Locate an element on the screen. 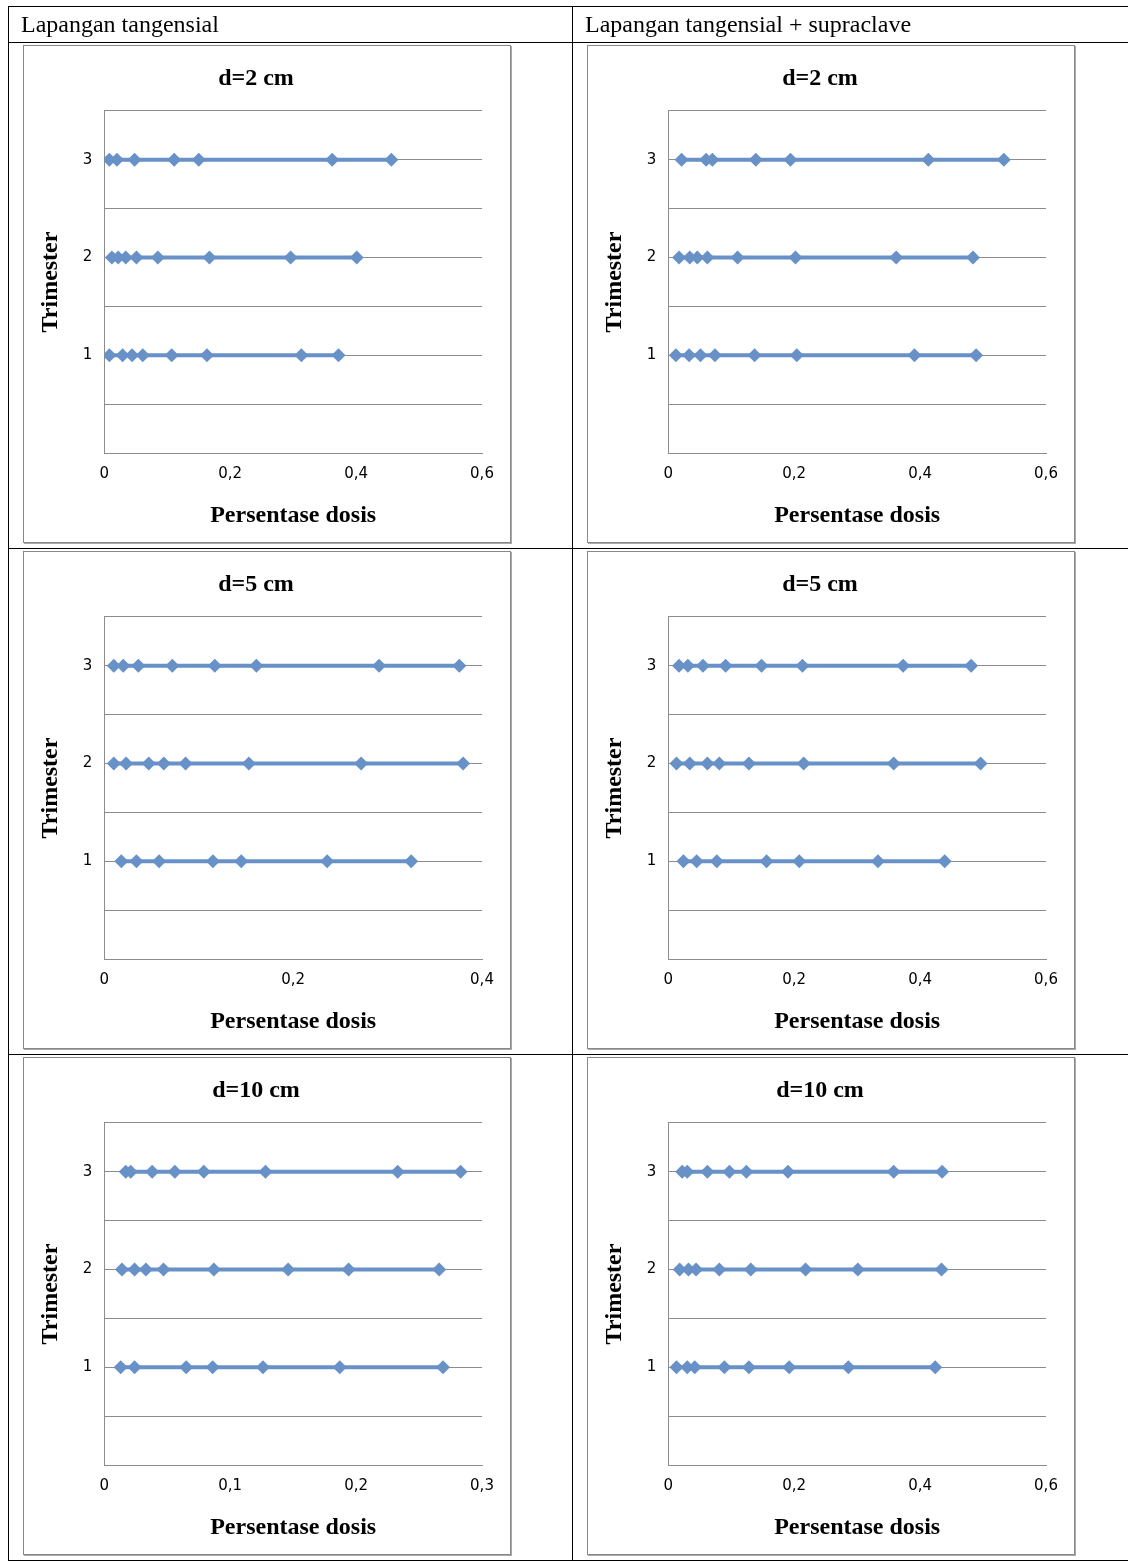  text: Lapangan tangensial + supraclave is located at coordinates (850, 25).